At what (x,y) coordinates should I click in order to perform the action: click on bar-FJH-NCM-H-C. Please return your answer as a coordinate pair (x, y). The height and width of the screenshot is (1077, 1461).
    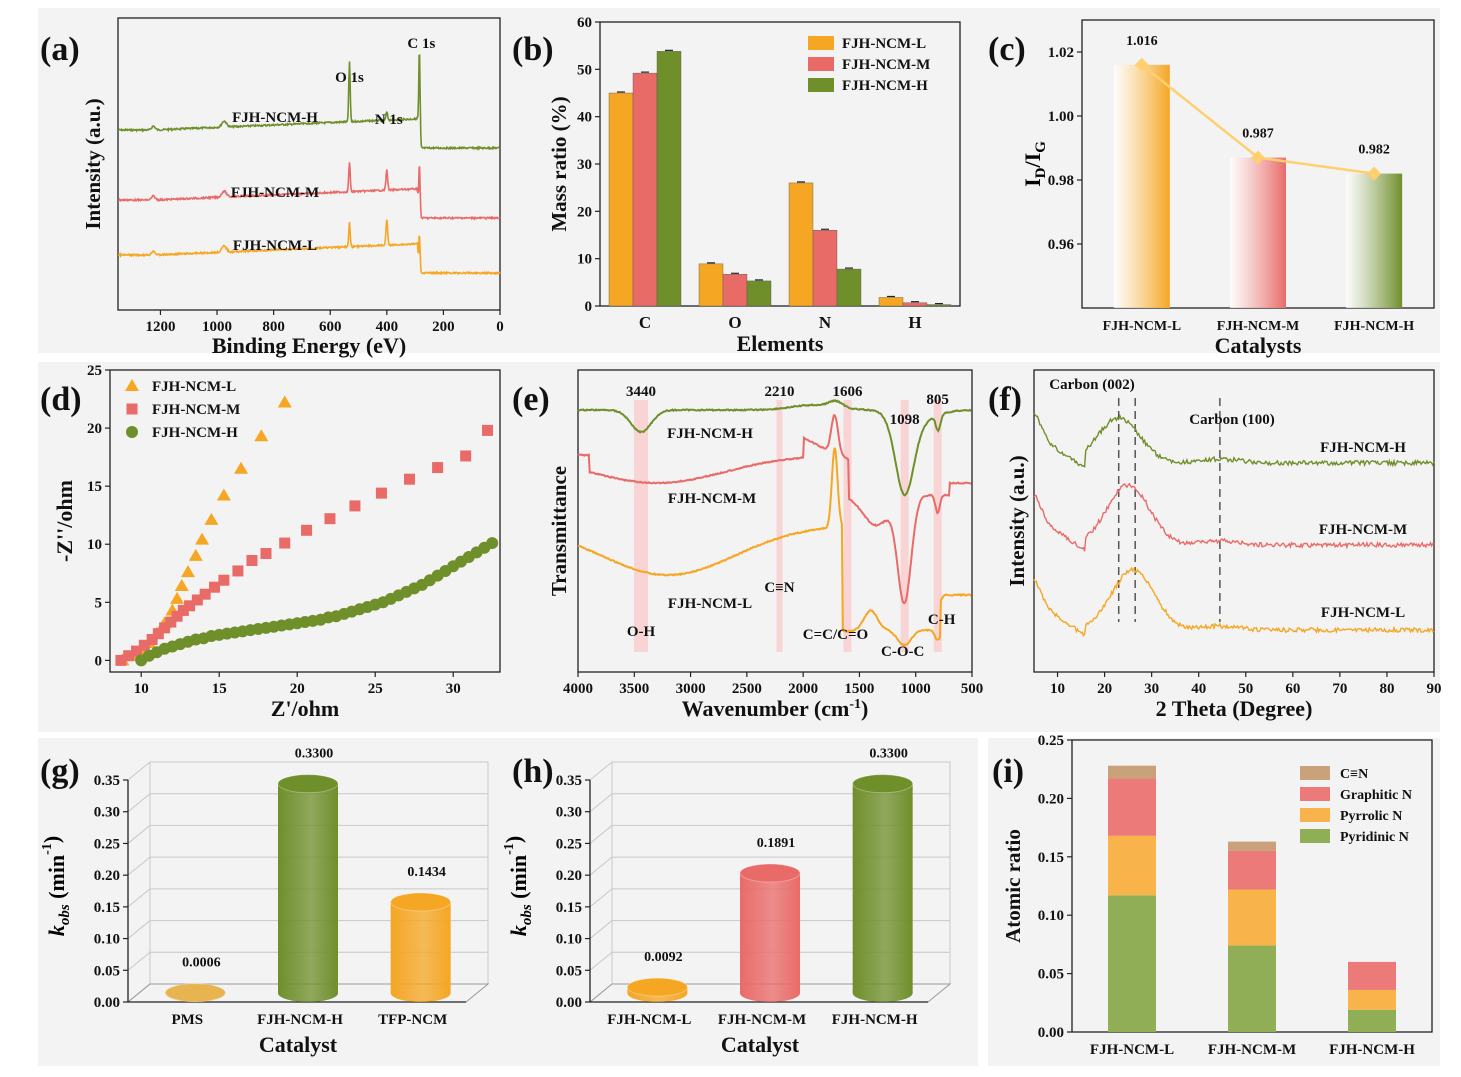
    Looking at the image, I should click on (669, 179).